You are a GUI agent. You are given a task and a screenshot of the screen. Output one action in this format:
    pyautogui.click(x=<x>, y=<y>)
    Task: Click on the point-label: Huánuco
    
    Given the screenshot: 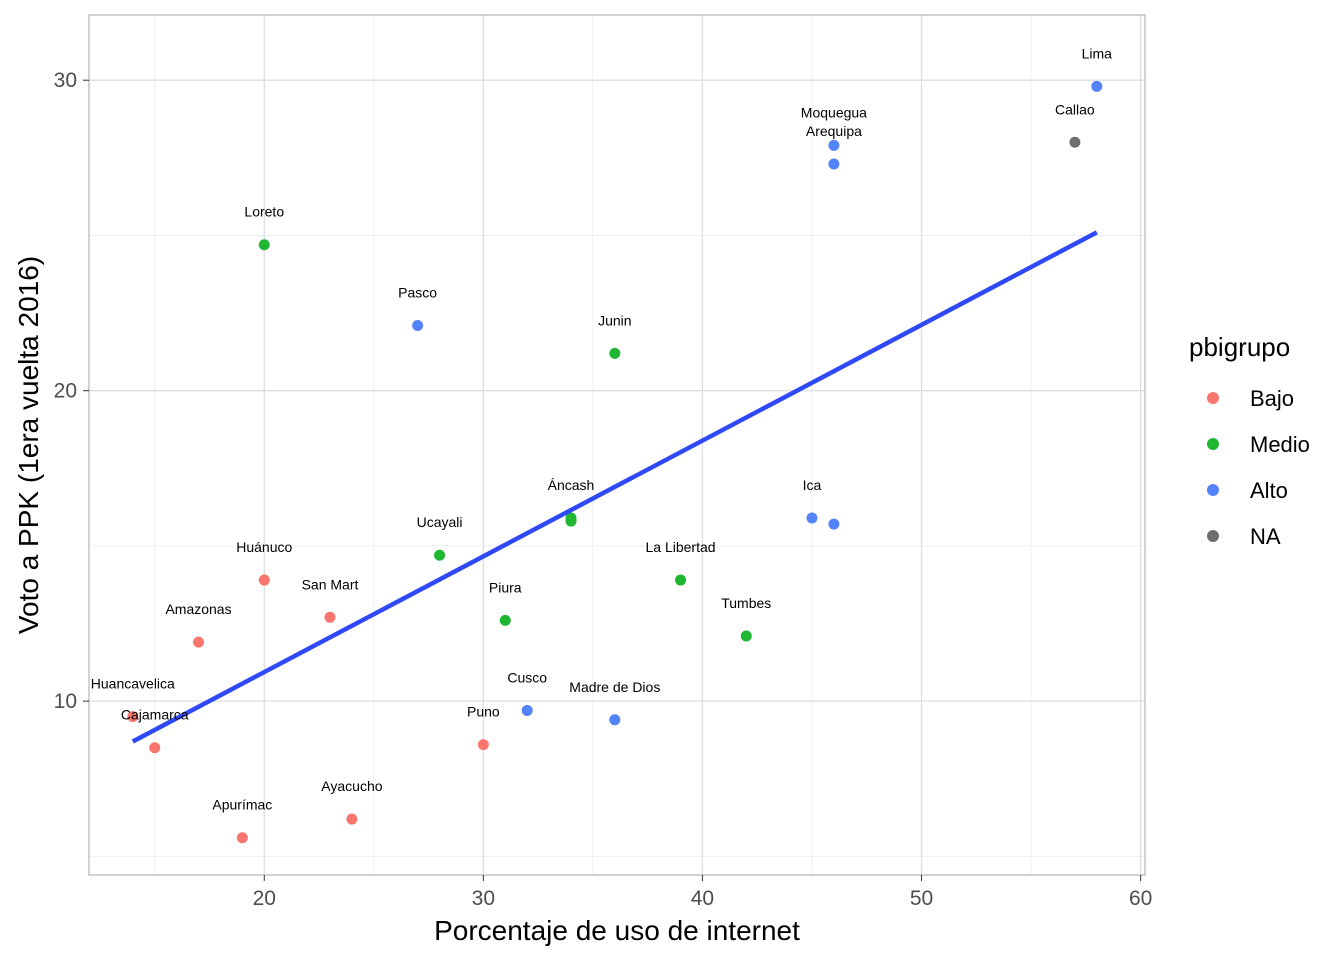 What is the action you would take?
    pyautogui.click(x=264, y=547)
    